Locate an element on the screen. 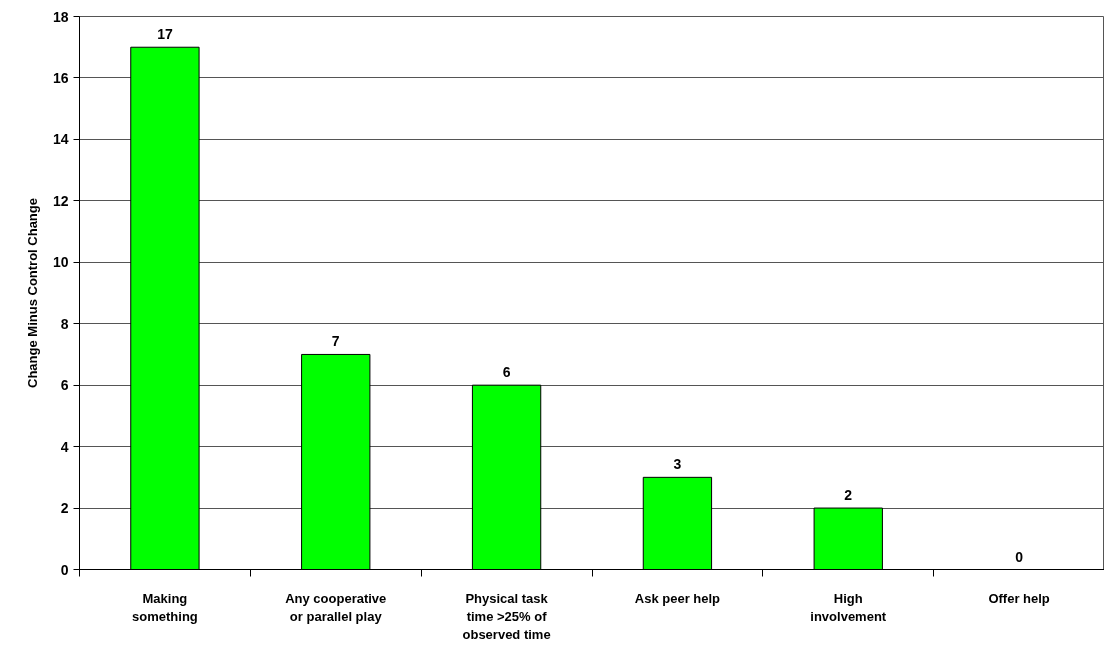 This screenshot has height=660, width=1104. y-tick-label: 2 is located at coordinates (64, 508).